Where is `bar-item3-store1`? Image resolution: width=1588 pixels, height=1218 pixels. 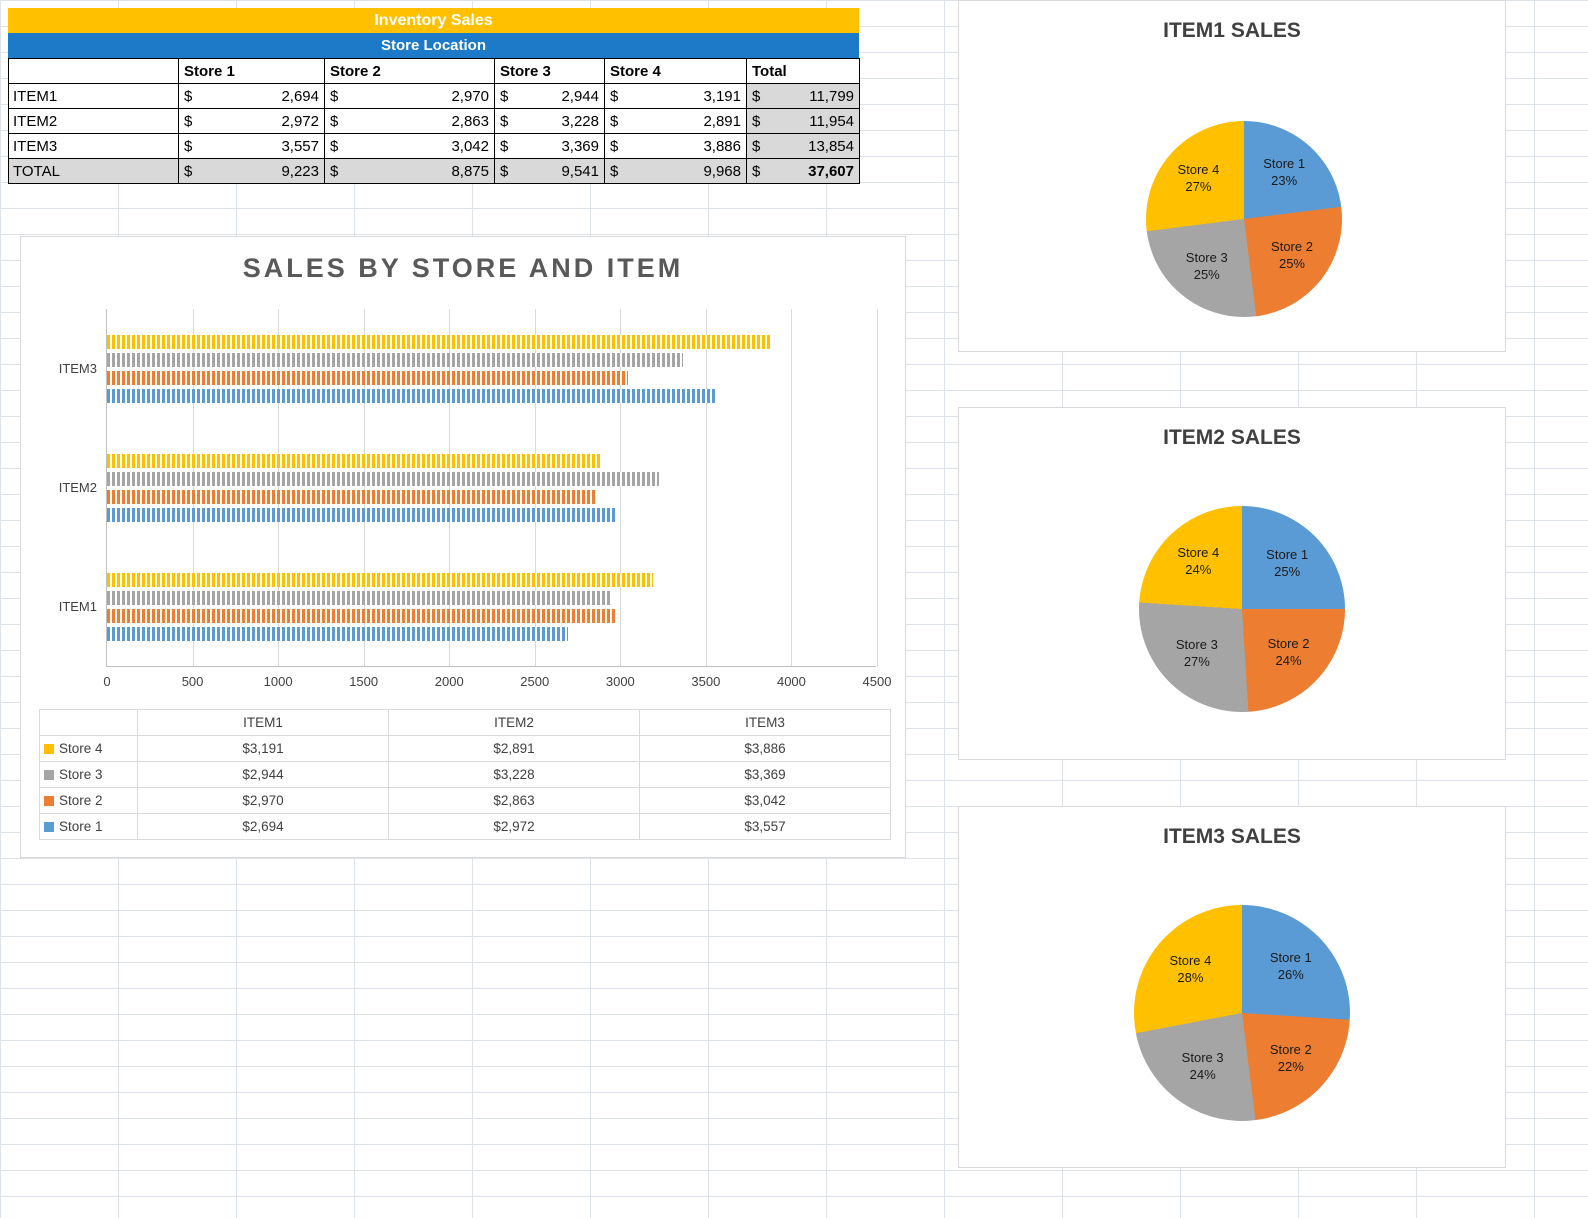 bar-item3-store1 is located at coordinates (411, 395).